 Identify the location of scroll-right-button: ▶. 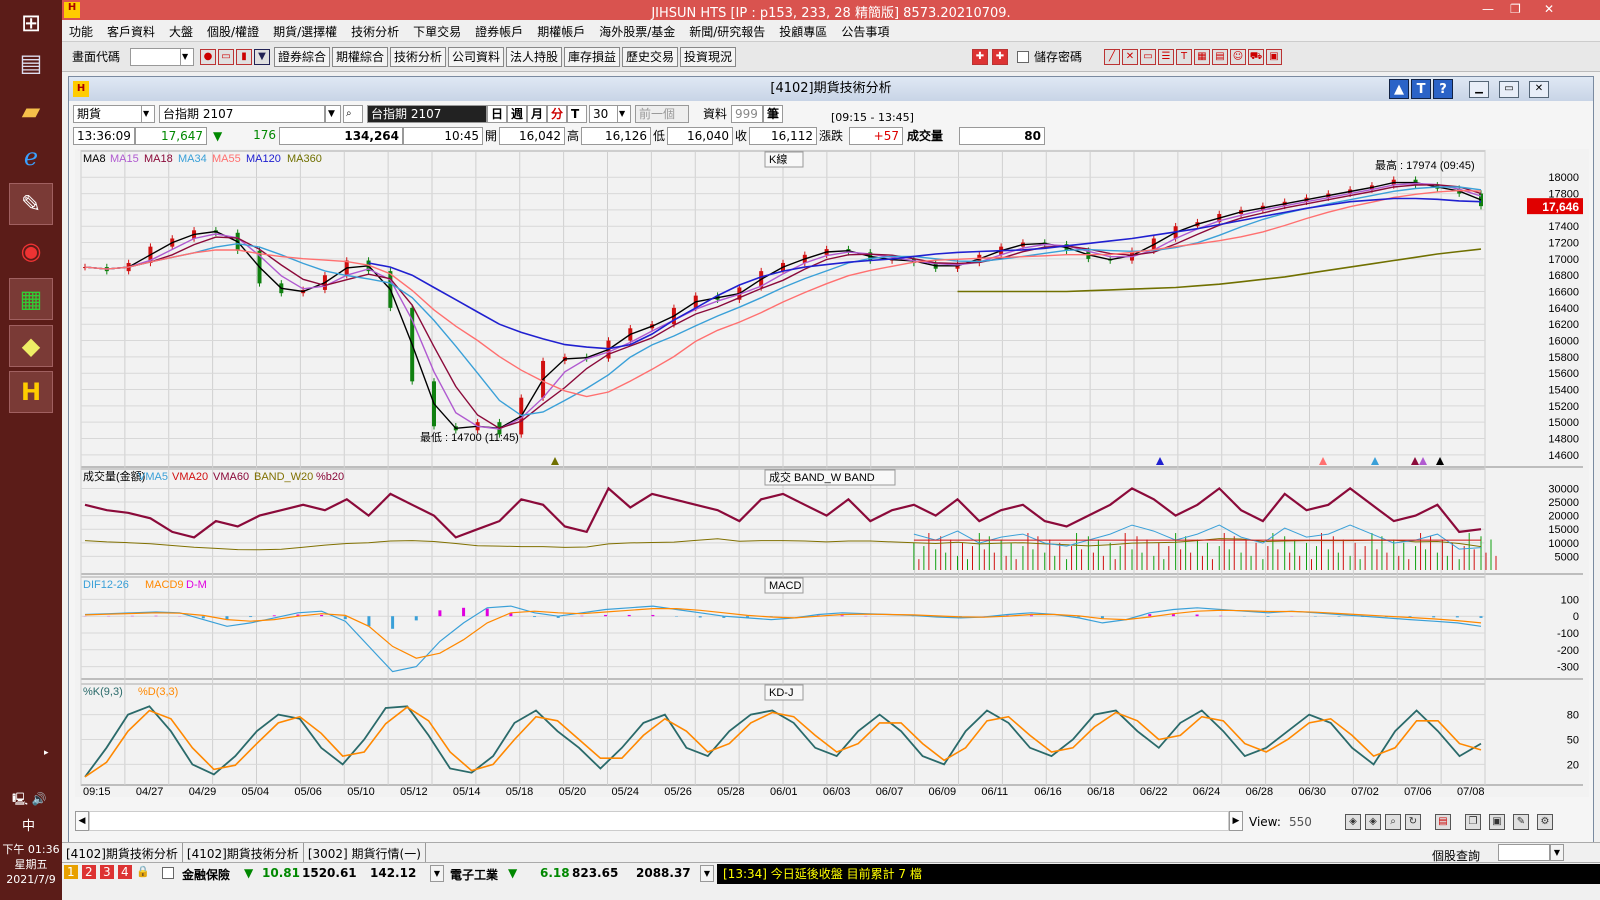
(1236, 821).